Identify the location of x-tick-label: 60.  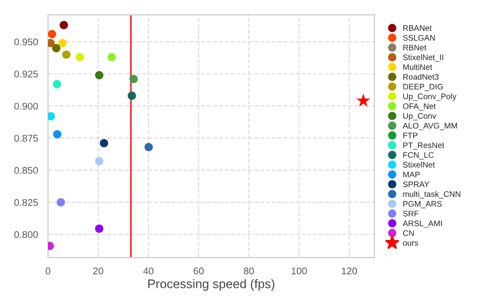
(199, 271).